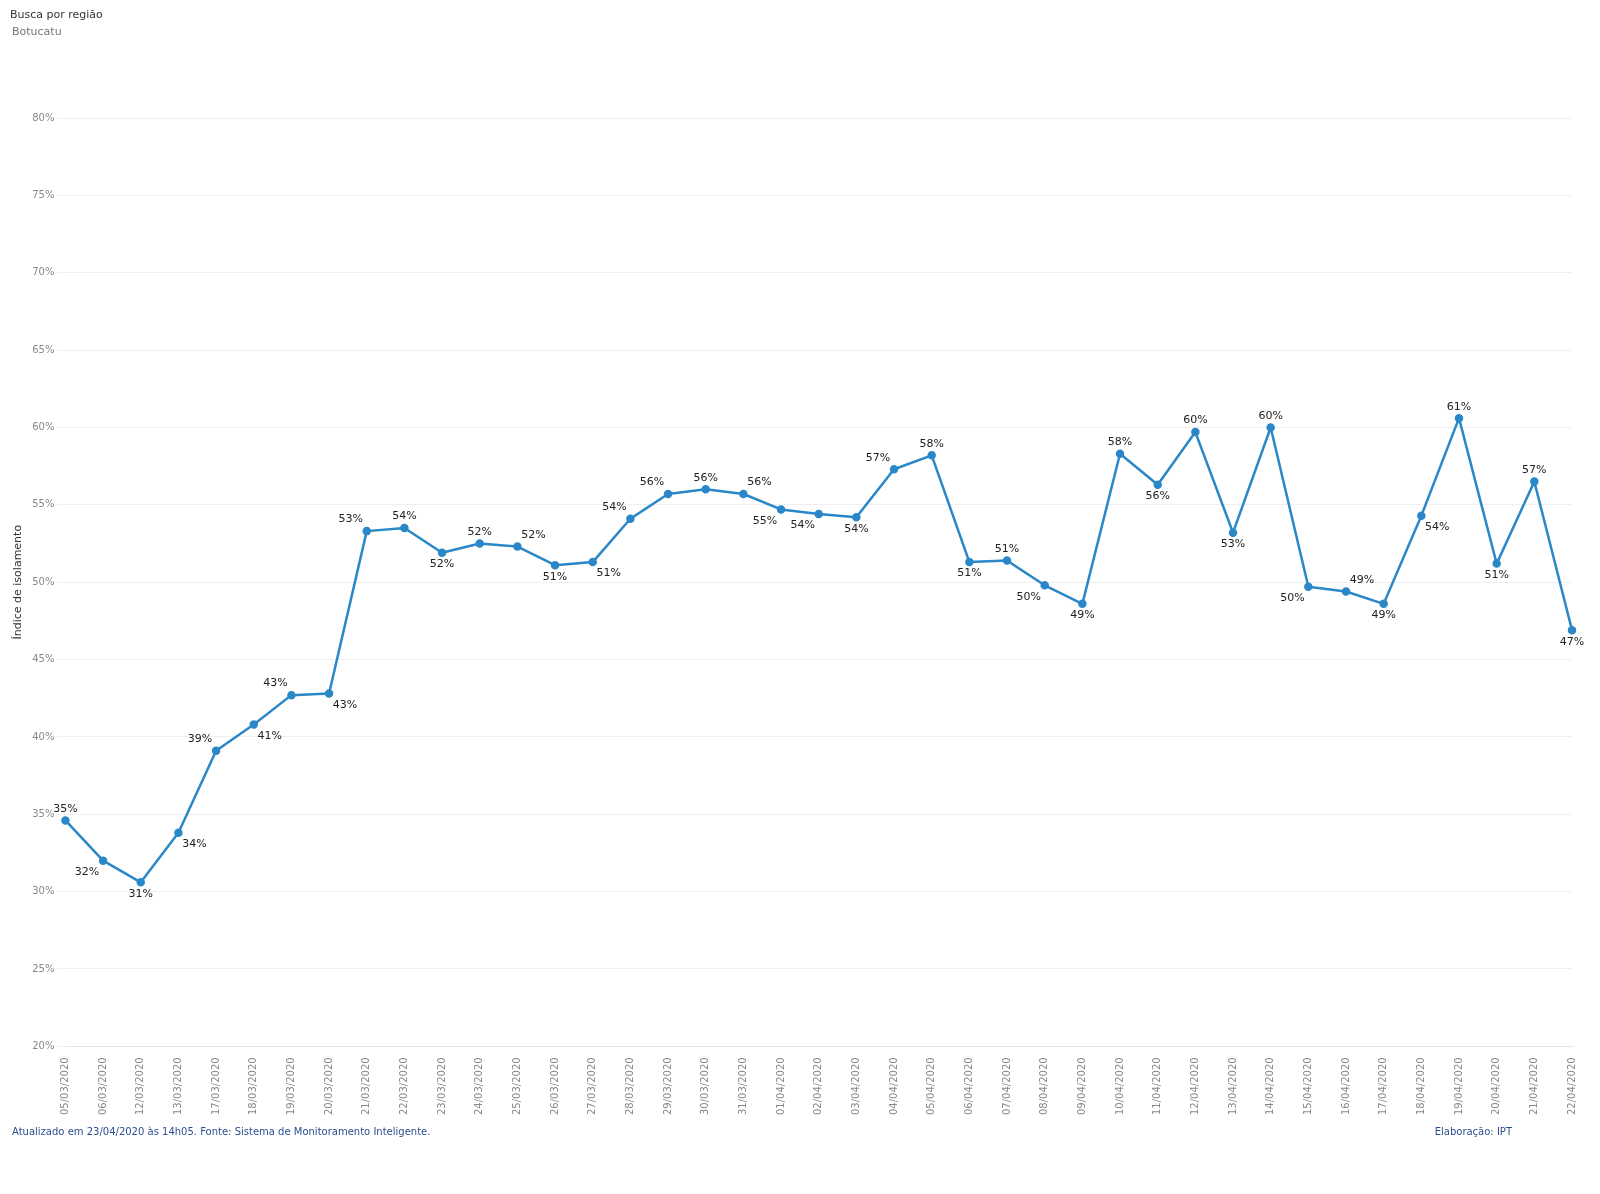 This screenshot has height=1194, width=1600. Describe the element at coordinates (221, 1131) in the screenshot. I see `text: Atualizado em 23/04/2020 às 14h05. Fonte: Sistema de Monitoramento Inteligente.` at that location.